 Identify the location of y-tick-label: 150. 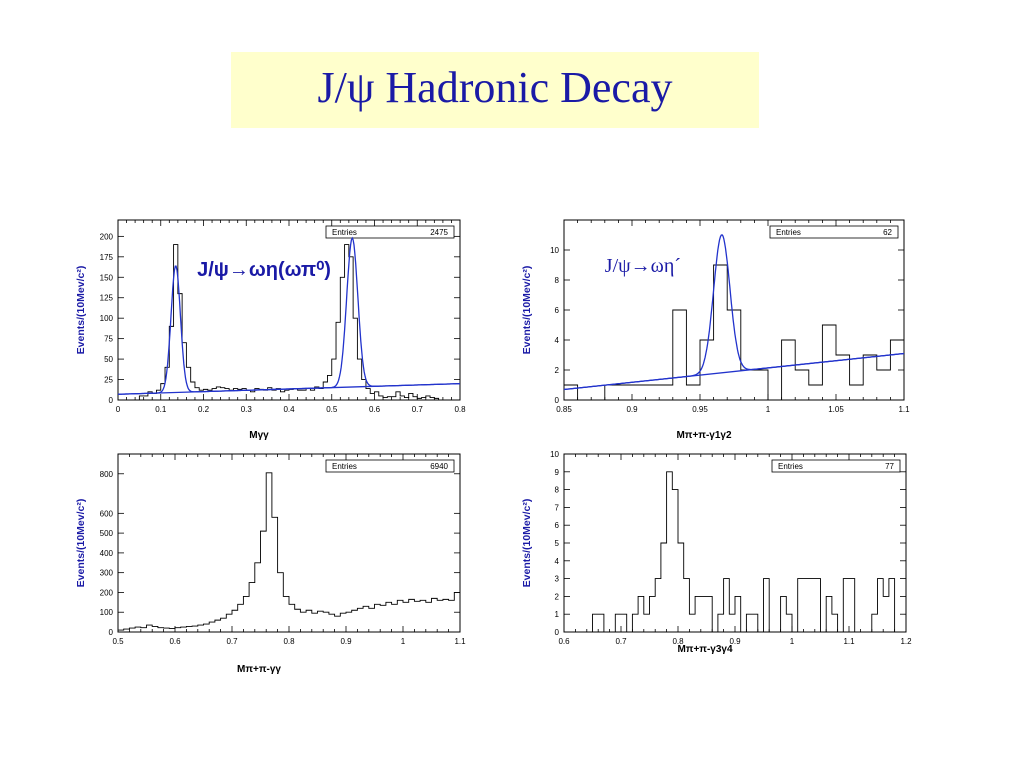
(107, 277).